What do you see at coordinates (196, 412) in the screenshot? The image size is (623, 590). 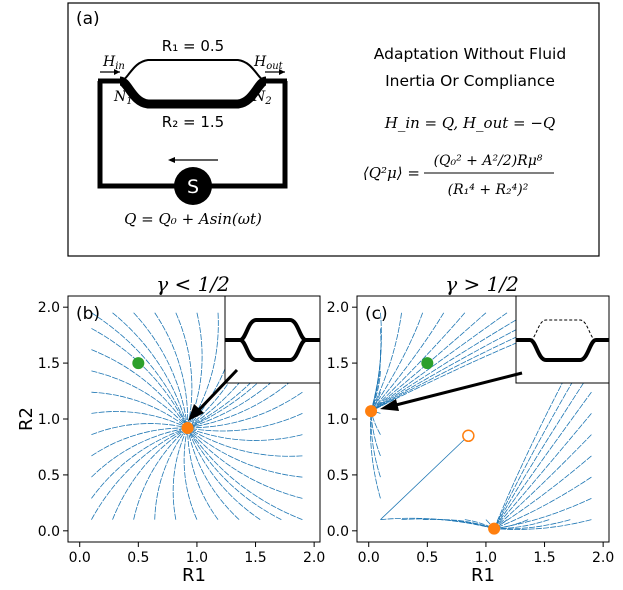 I see `panel-b-pointer-arrowhead` at bounding box center [196, 412].